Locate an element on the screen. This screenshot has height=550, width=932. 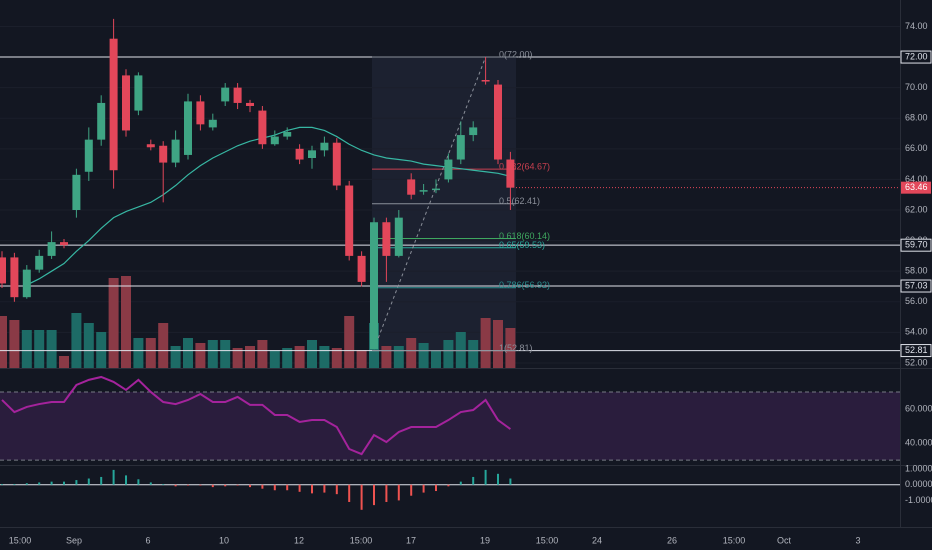
rsi-band is located at coordinates (450, 426).